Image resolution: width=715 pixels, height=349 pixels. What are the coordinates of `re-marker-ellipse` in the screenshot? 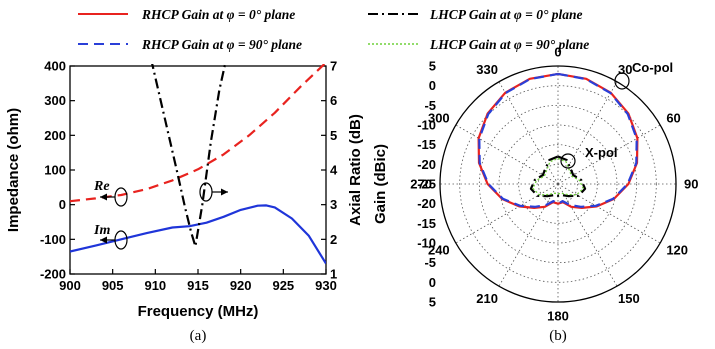 It's located at (121, 197).